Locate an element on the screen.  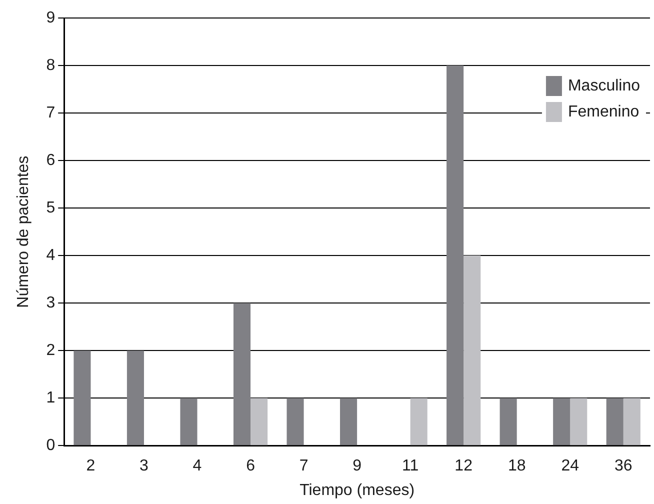
legend-label: Masculino is located at coordinates (604, 85).